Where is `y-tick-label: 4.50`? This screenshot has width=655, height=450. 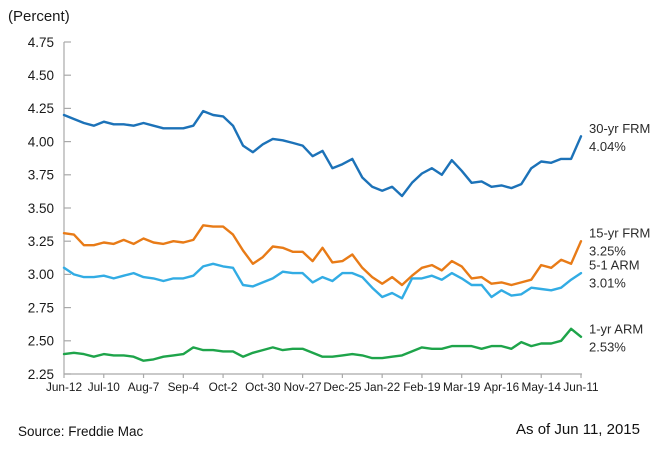
y-tick-label: 4.50 is located at coordinates (41, 75).